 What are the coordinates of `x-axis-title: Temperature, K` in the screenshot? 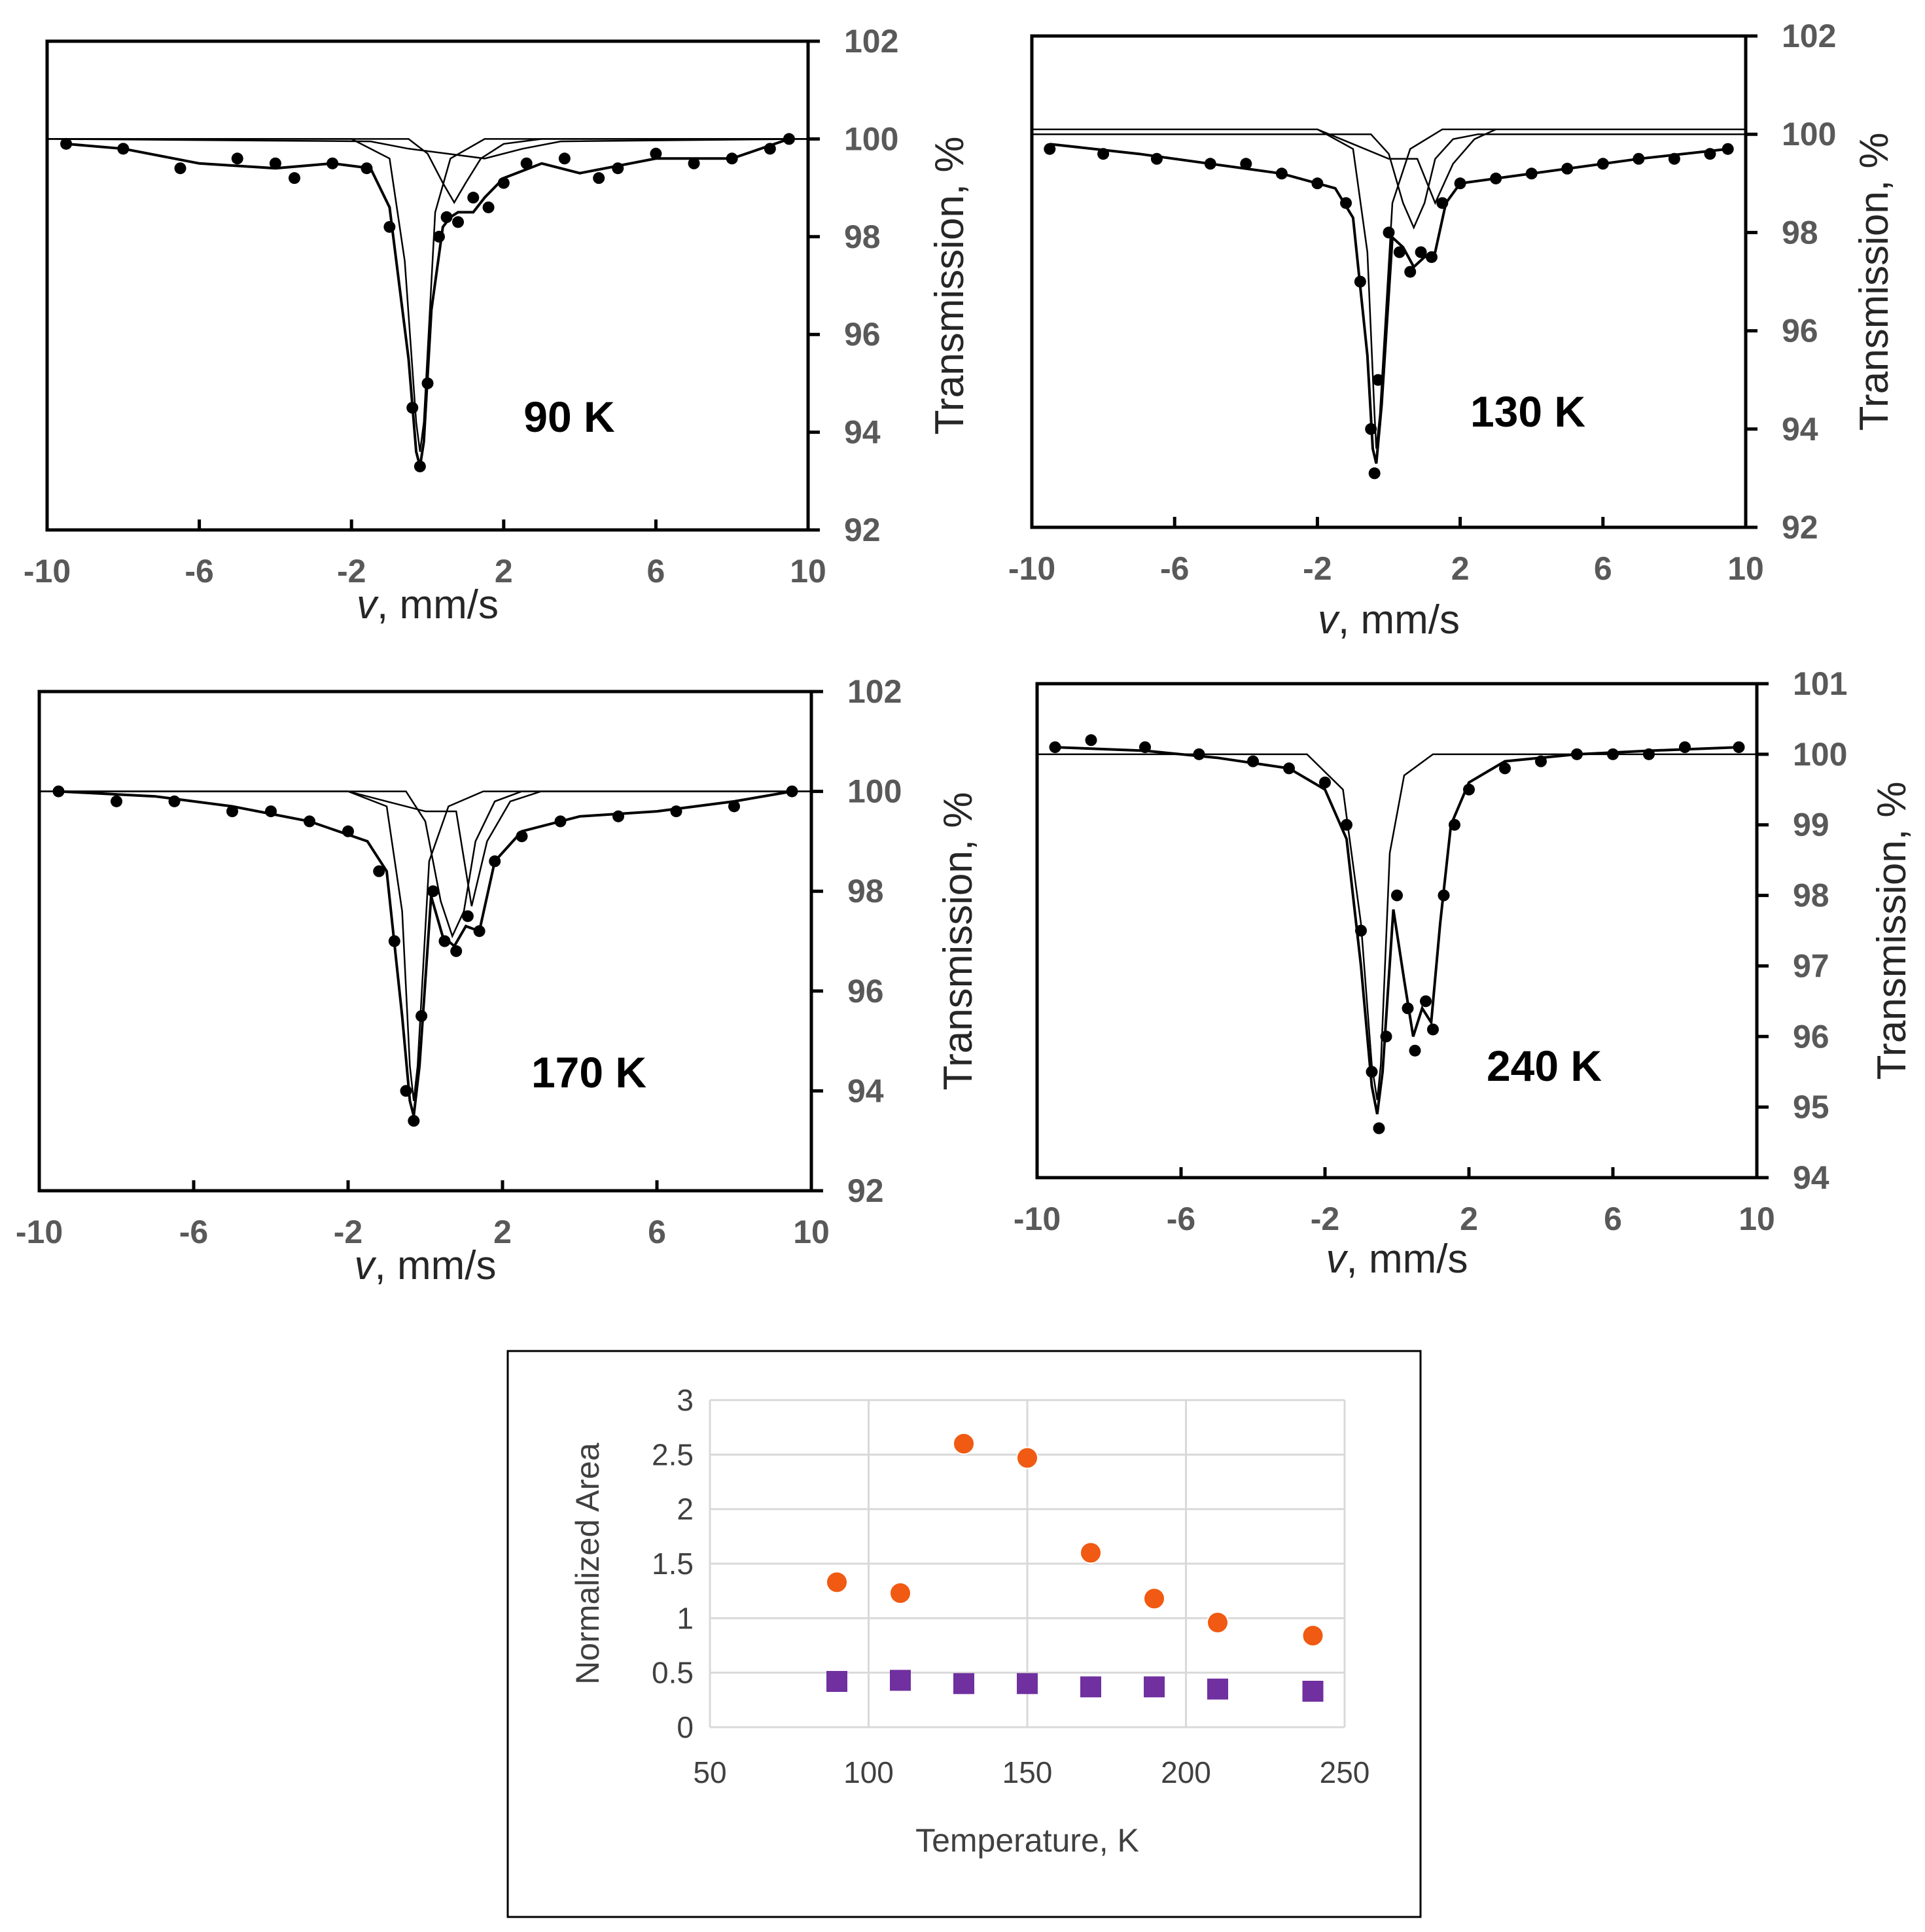 It's located at (1027, 1840).